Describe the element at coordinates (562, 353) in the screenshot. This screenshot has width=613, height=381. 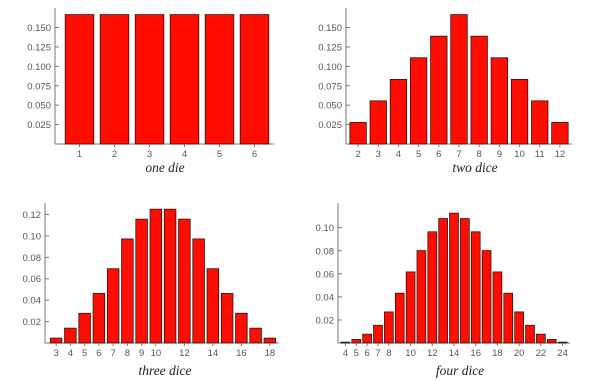
I see `x-tick-label: 24` at that location.